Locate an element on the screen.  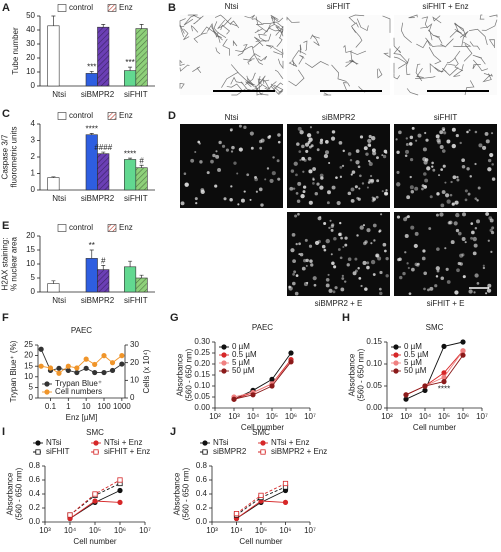
x-tick-label: 10² is located at coordinates (215, 416).